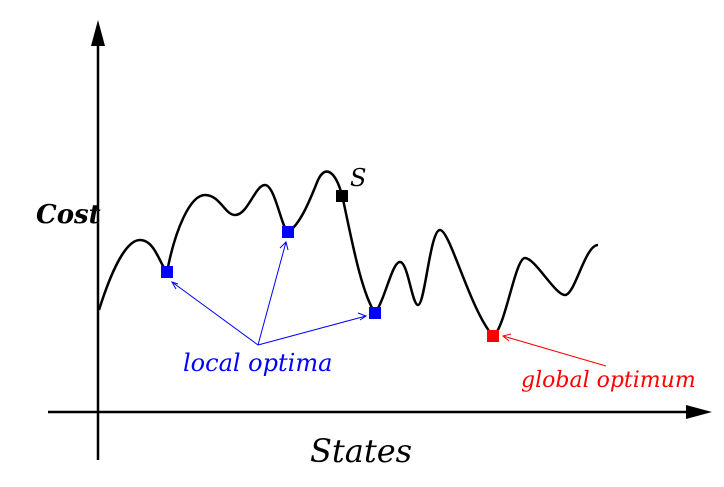  I want to click on global-optimum-label: global optimum, so click(608, 380).